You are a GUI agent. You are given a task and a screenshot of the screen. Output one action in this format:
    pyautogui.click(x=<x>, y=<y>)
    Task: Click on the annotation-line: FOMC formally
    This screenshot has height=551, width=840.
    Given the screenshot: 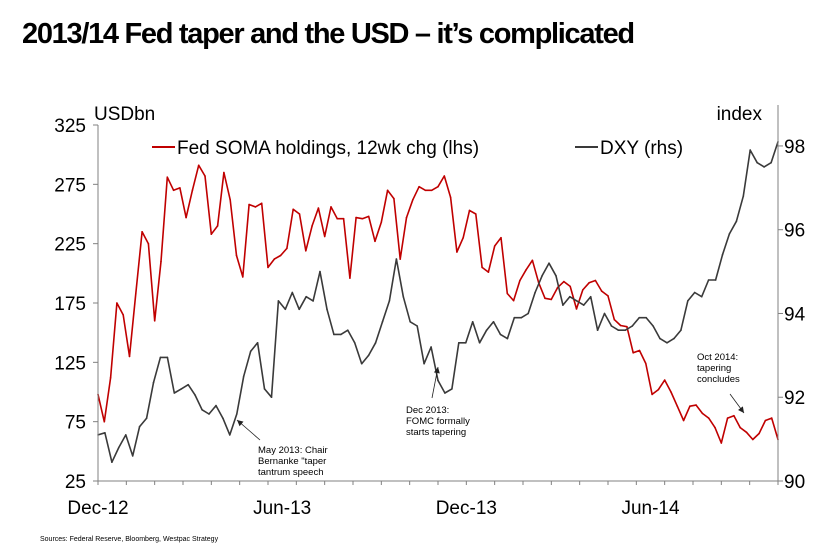 What is the action you would take?
    pyautogui.click(x=438, y=421)
    